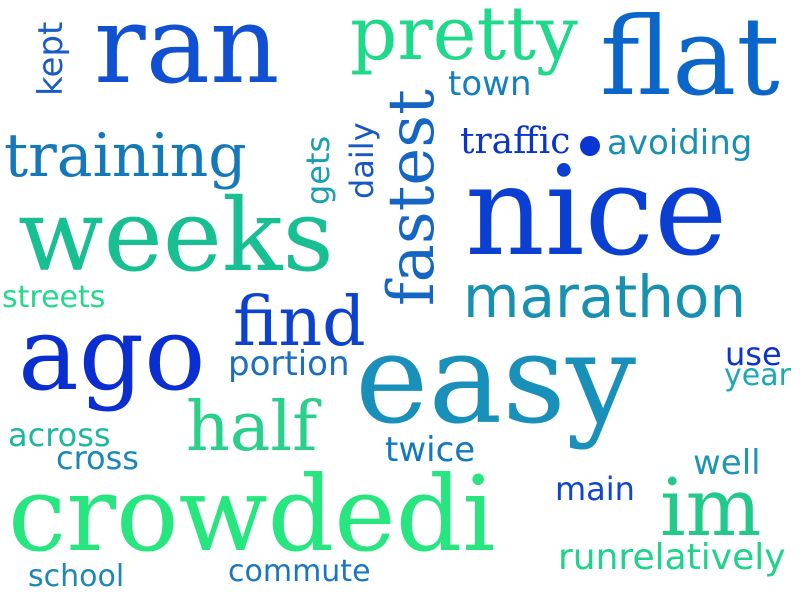 Image resolution: width=800 pixels, height=600 pixels. Describe the element at coordinates (590, 146) in the screenshot. I see `dot-decoration` at that location.